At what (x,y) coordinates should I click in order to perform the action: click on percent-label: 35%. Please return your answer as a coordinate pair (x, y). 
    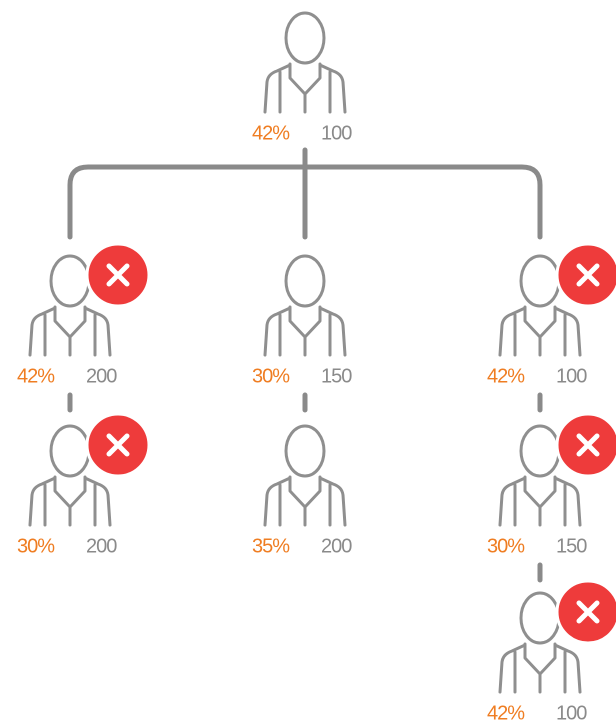
    Looking at the image, I should click on (271, 546).